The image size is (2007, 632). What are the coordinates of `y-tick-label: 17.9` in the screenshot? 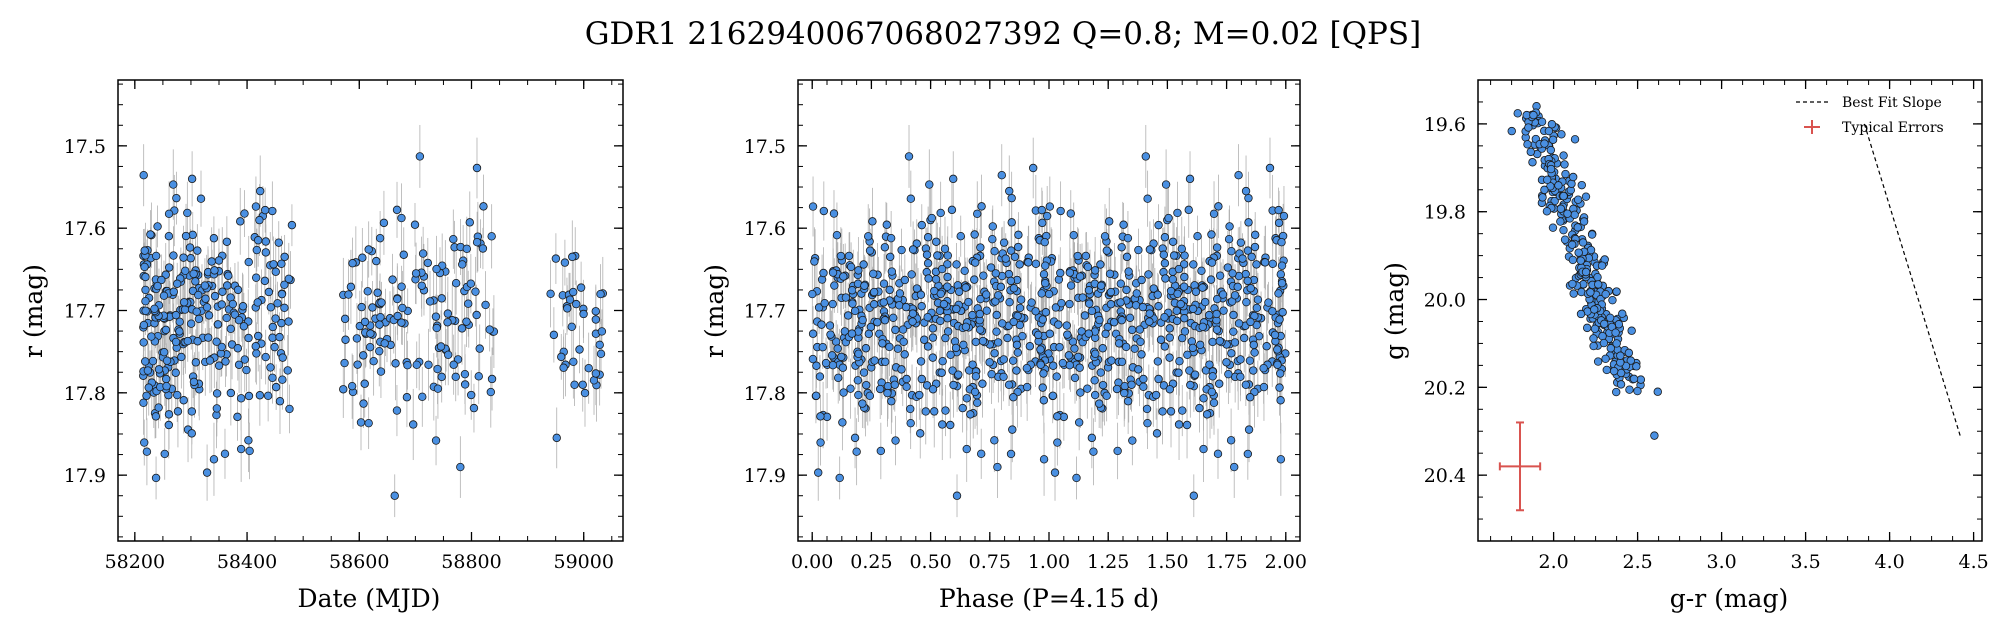 It's located at (85, 476).